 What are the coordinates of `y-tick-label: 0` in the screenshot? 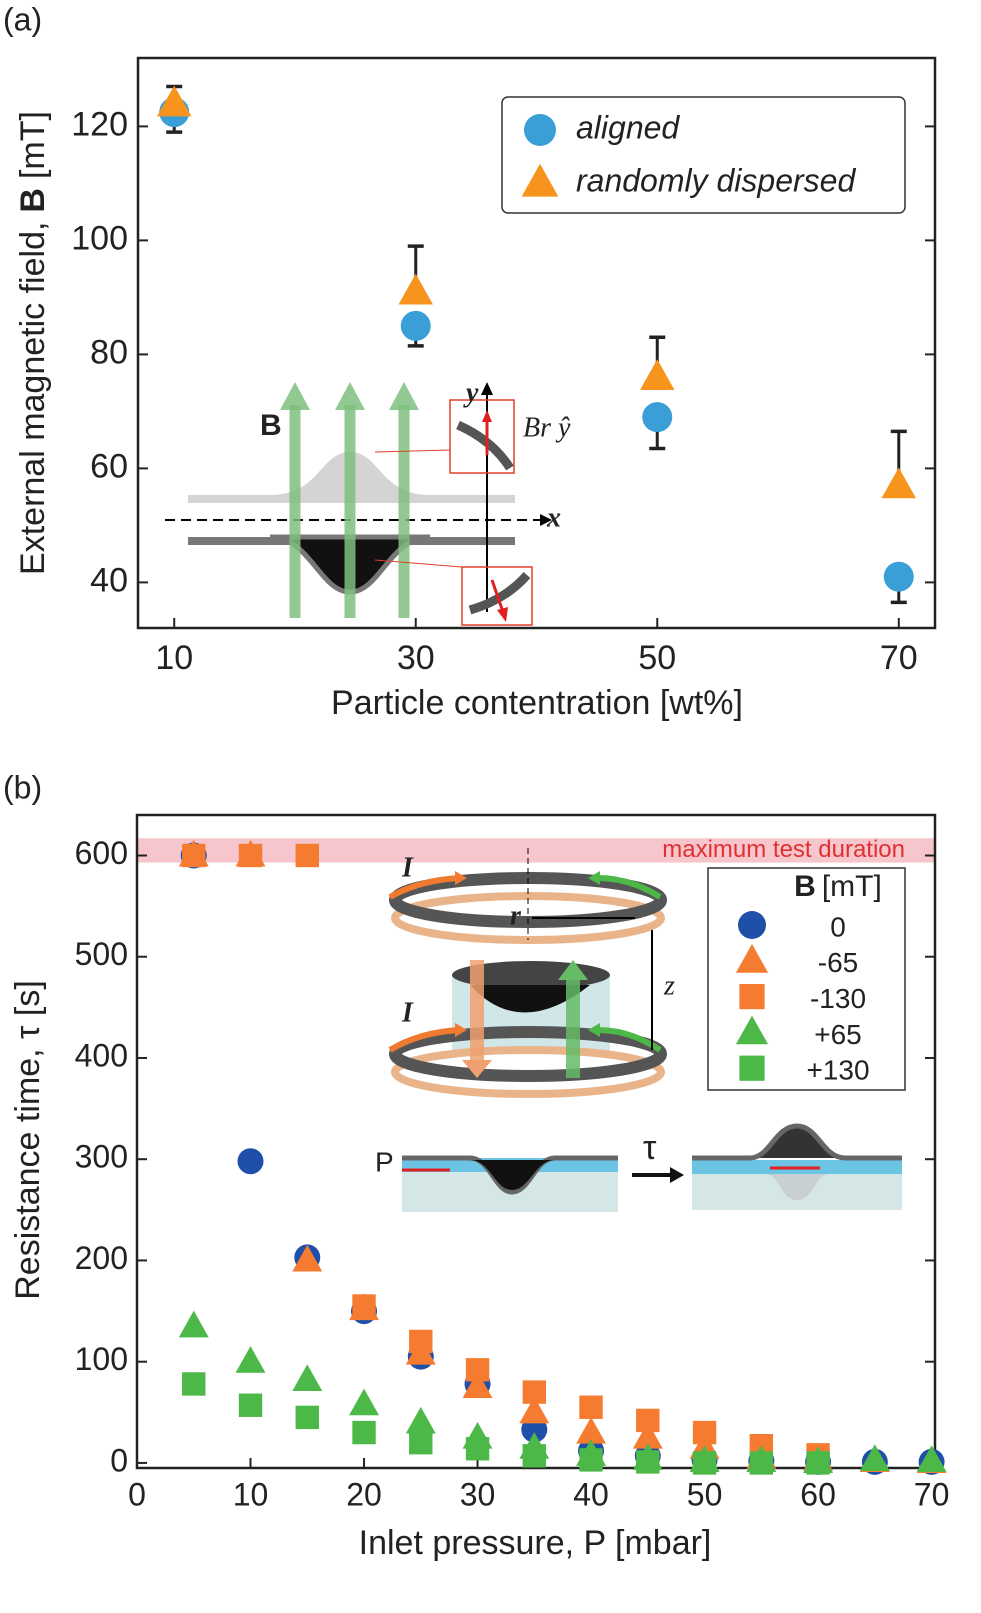 It's located at (119, 1460).